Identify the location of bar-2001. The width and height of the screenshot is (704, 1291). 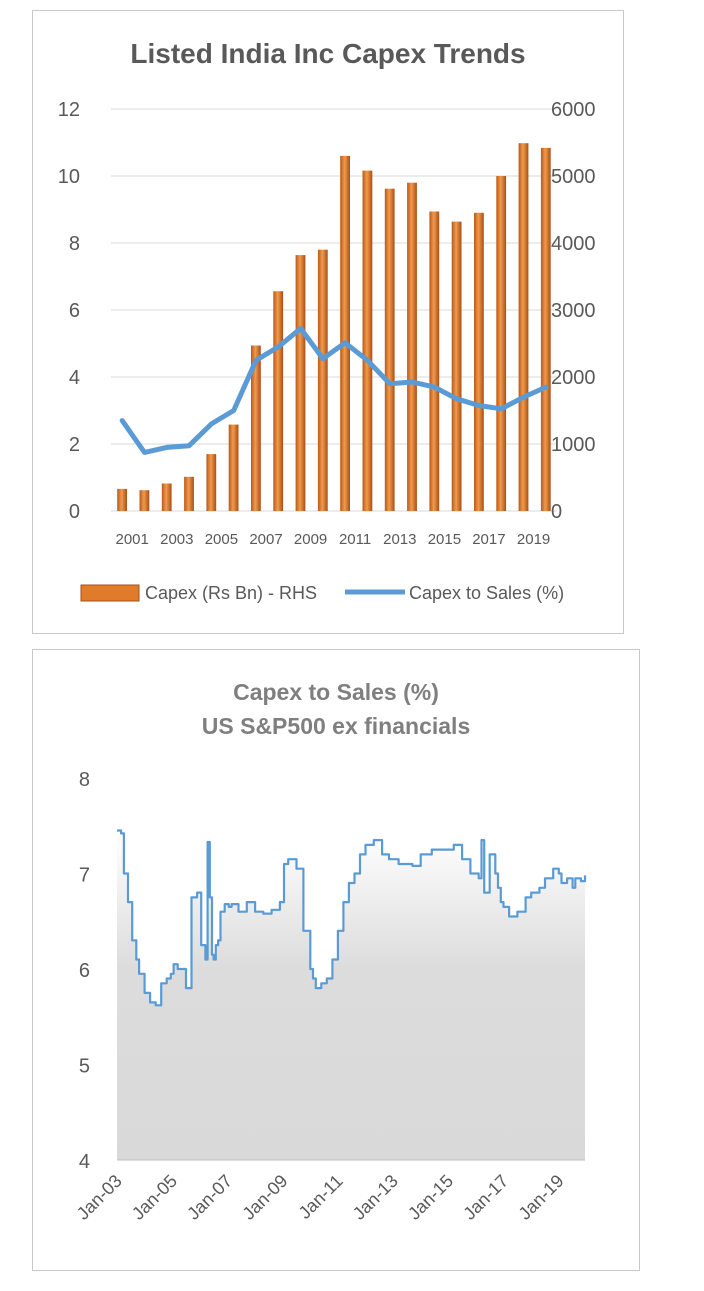
(122, 499).